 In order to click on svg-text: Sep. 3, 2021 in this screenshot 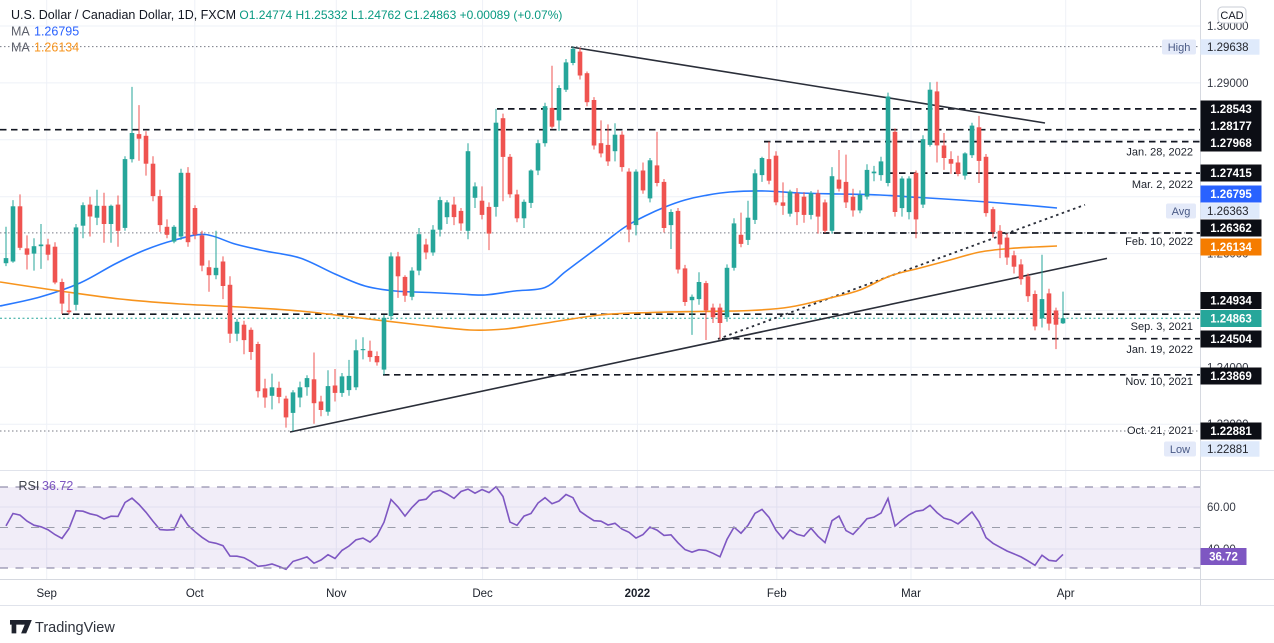, I will do `click(1162, 327)`.